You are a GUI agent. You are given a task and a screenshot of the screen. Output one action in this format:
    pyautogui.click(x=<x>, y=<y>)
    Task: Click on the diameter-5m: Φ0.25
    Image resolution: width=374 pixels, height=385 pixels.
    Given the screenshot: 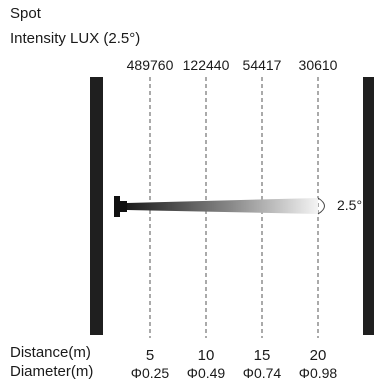 What is the action you would take?
    pyautogui.click(x=150, y=373)
    